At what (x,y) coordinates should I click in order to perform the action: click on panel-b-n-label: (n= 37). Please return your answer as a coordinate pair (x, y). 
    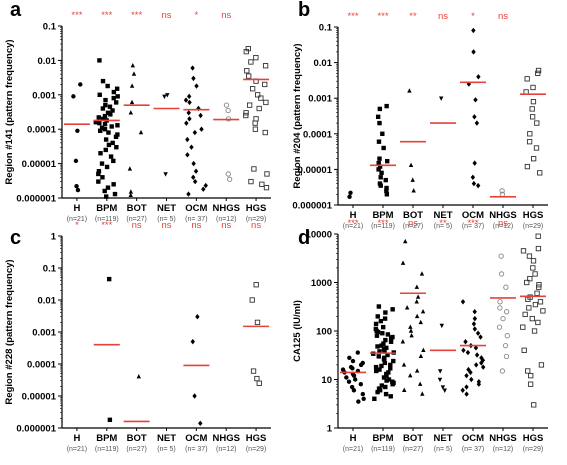
    Looking at the image, I should click on (473, 226).